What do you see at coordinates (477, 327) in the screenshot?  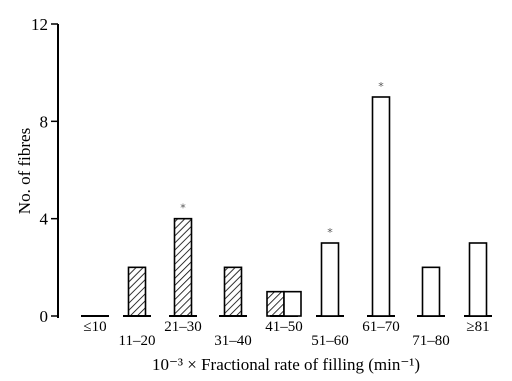 I see `x-tick-label: ≥81` at bounding box center [477, 327].